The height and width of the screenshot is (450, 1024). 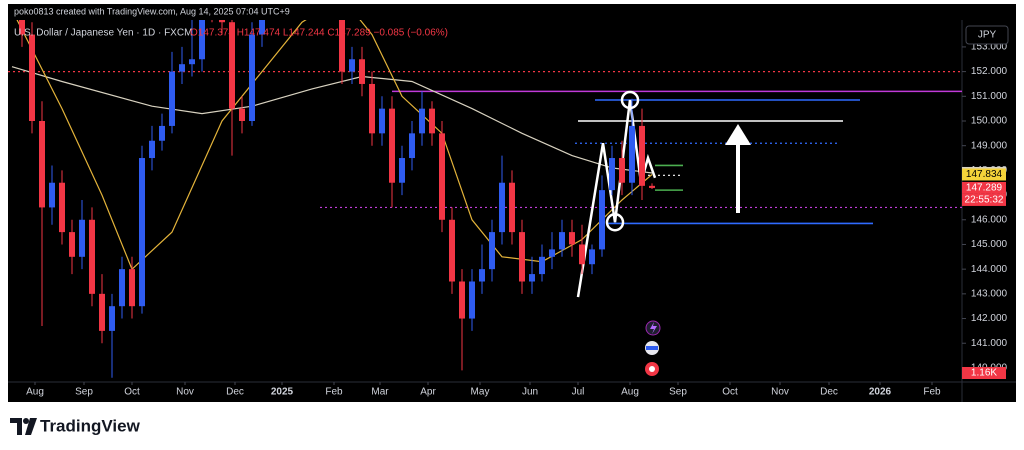 What do you see at coordinates (738, 168) in the screenshot?
I see `up-arrow` at bounding box center [738, 168].